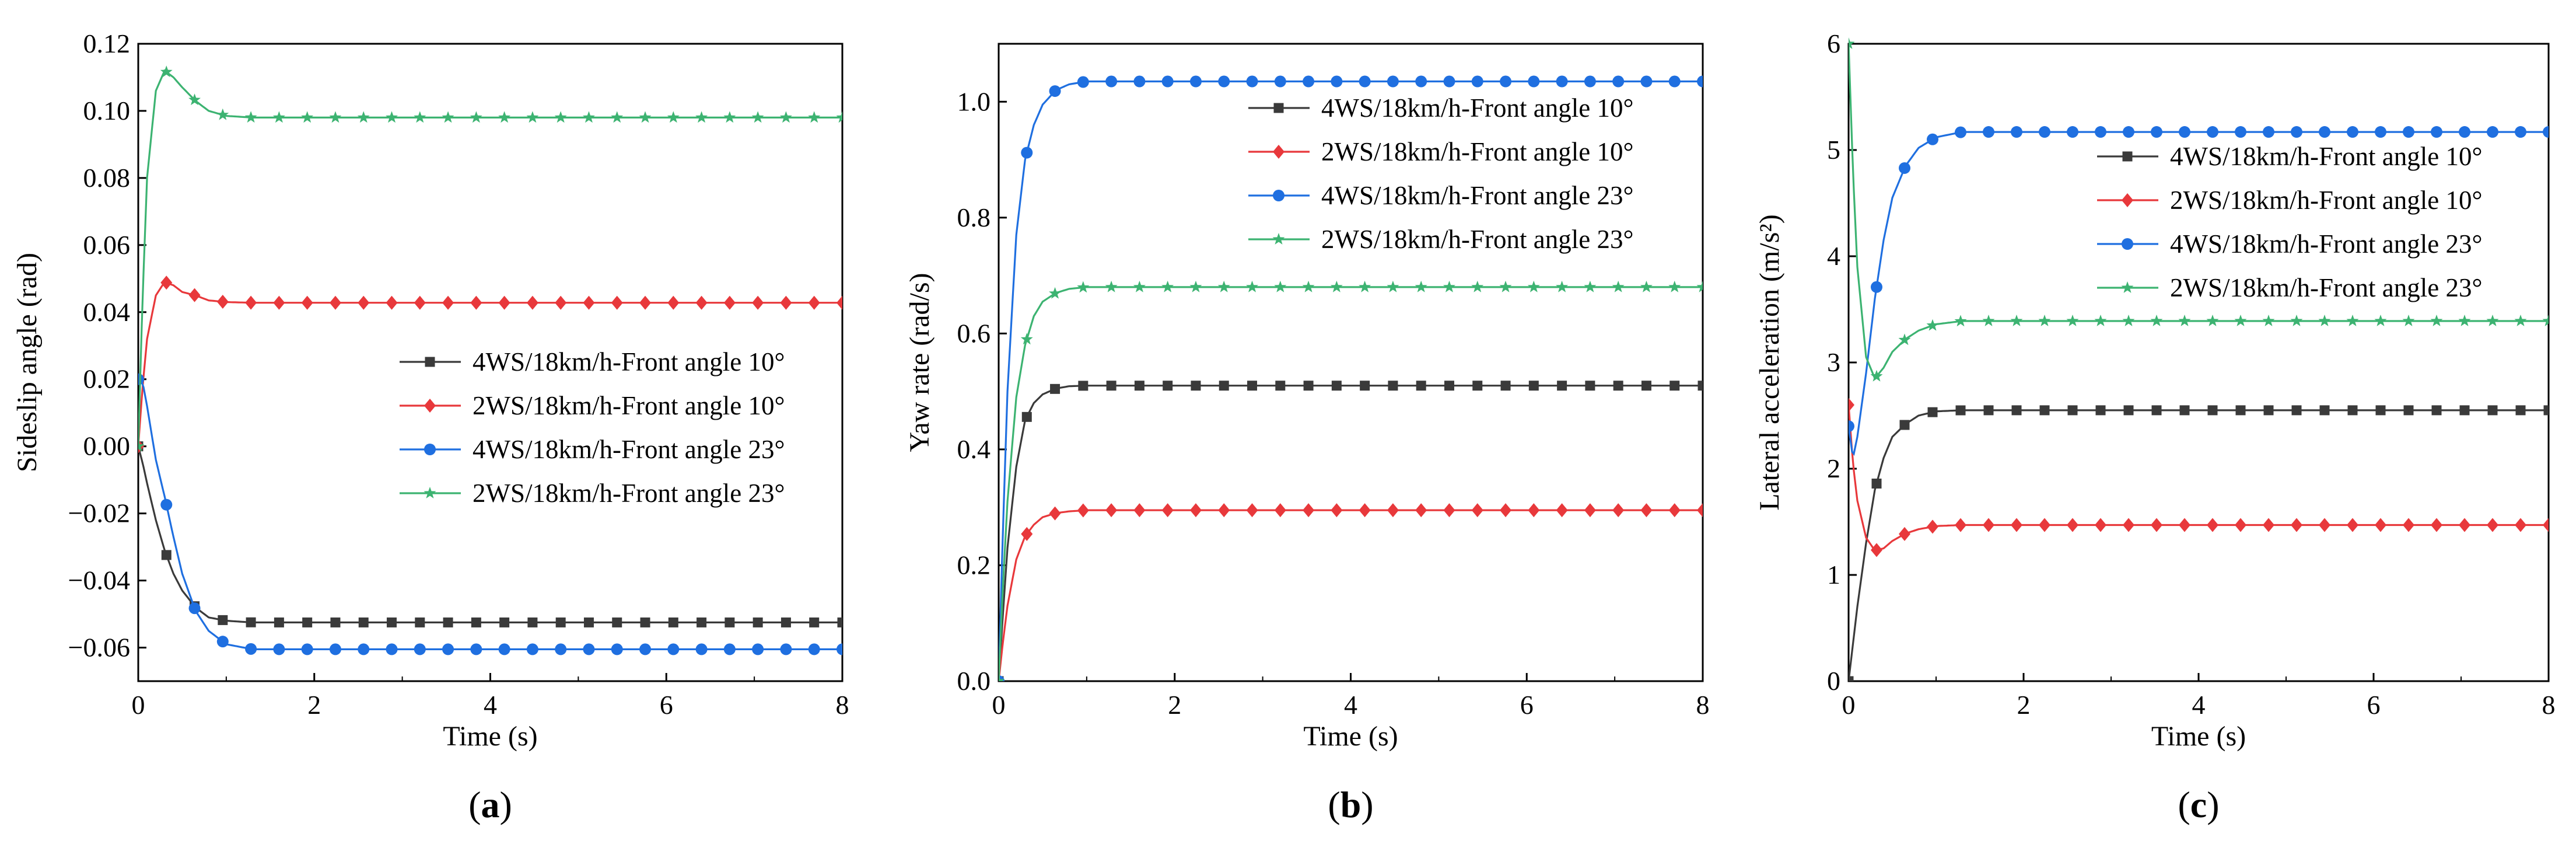  I want to click on legend-label: 2WS/18km/h-Front angle 10°, so click(1477, 151).